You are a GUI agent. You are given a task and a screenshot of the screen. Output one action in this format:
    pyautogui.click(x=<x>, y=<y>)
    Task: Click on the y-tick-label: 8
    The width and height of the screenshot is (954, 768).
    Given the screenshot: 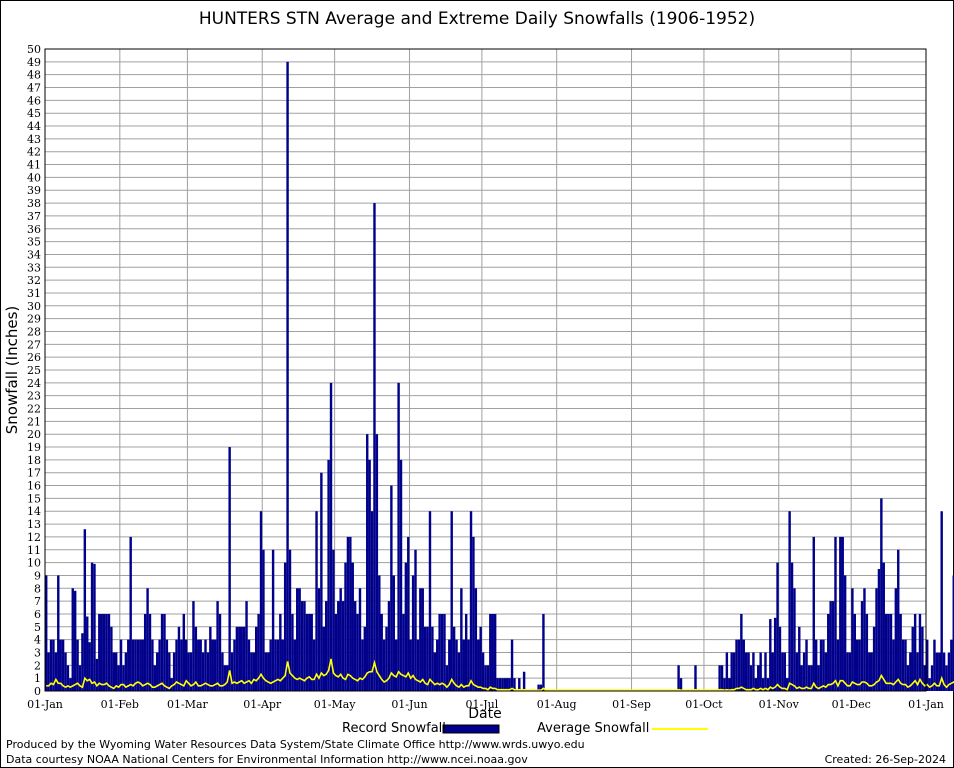 What is the action you would take?
    pyautogui.click(x=37, y=588)
    